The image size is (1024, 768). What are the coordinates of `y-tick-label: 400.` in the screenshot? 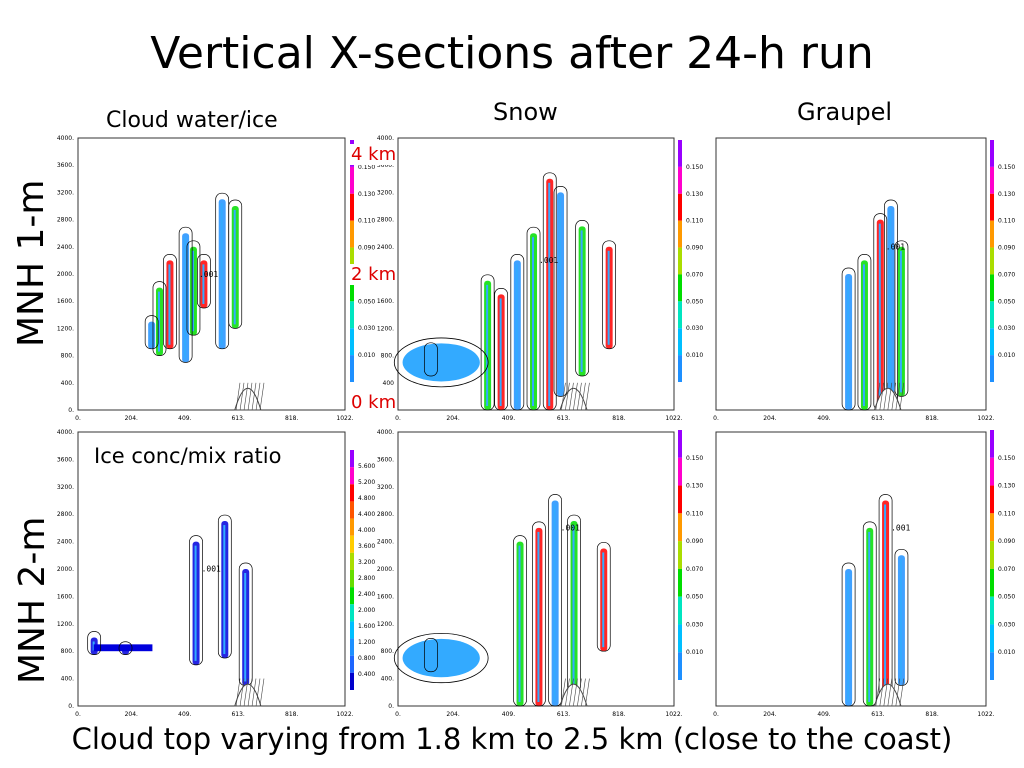 It's located at (387, 679).